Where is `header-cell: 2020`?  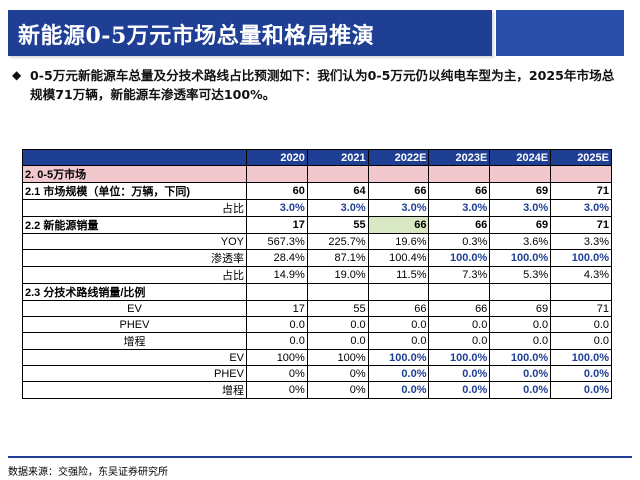 header-cell: 2020 is located at coordinates (277, 157).